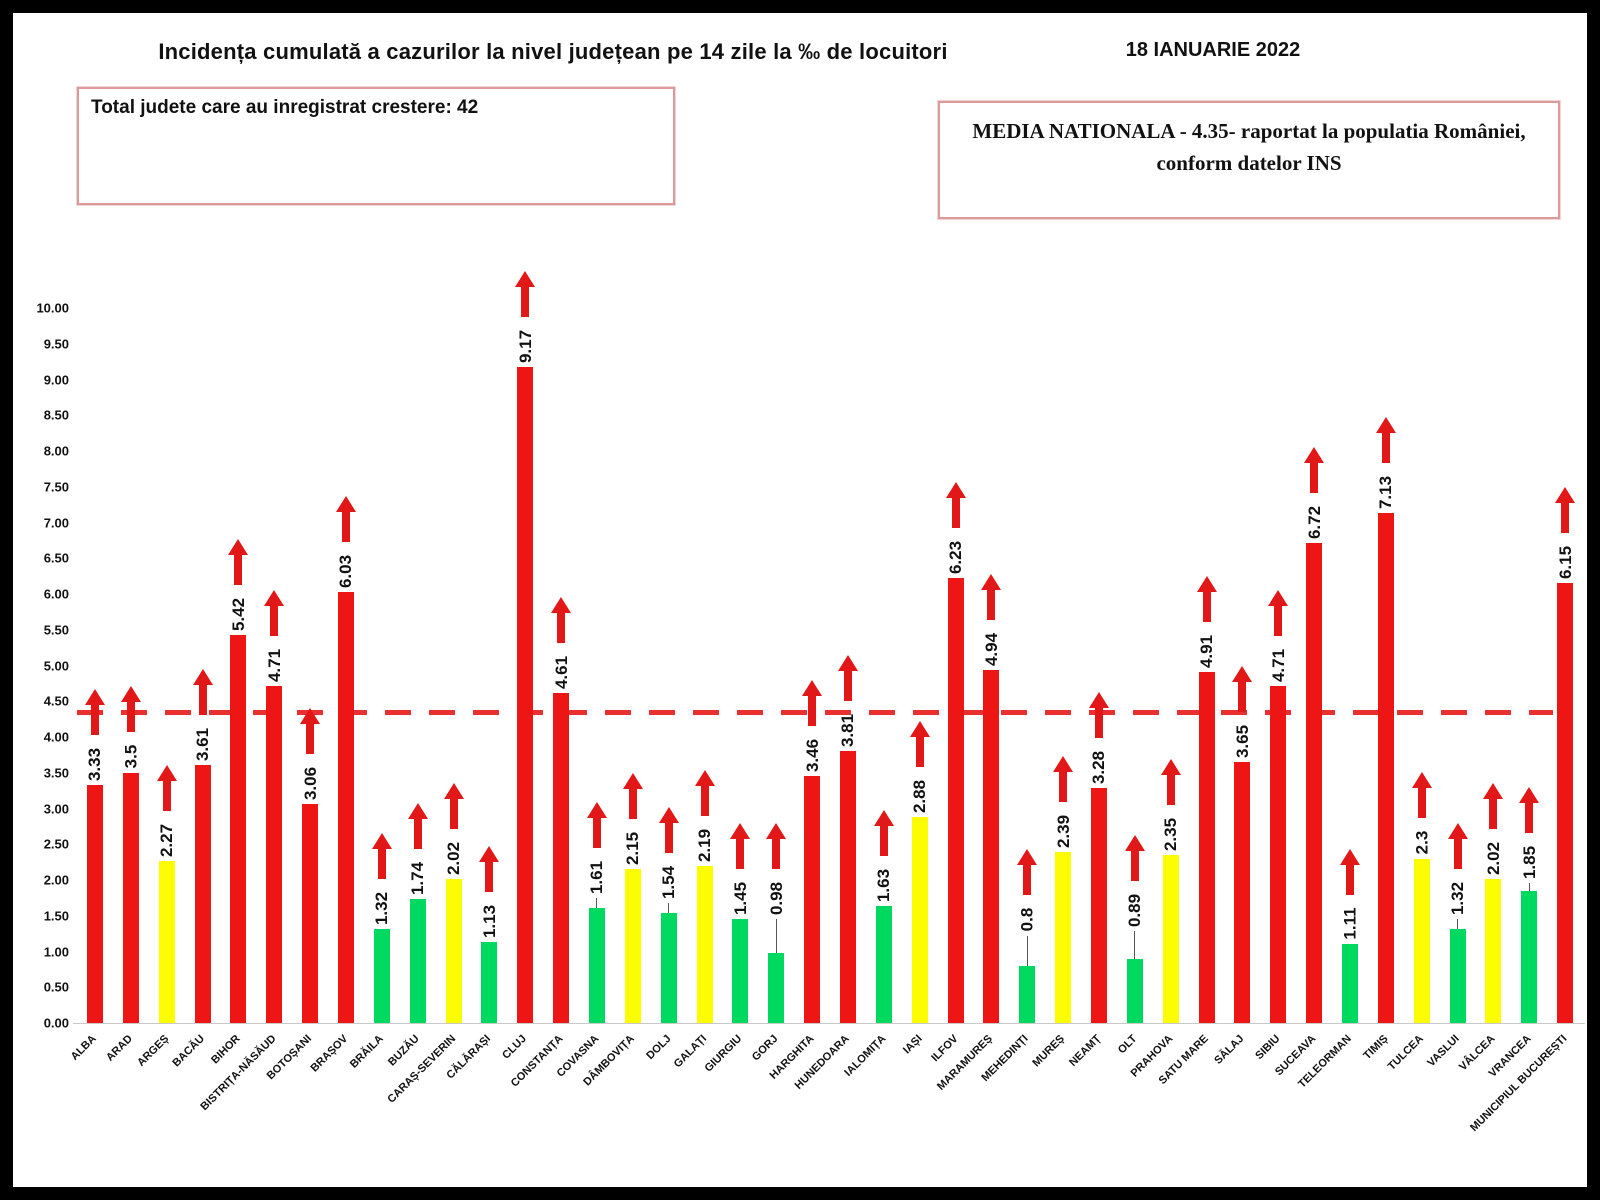  I want to click on x-axis-label: IAȘI, so click(912, 1044).